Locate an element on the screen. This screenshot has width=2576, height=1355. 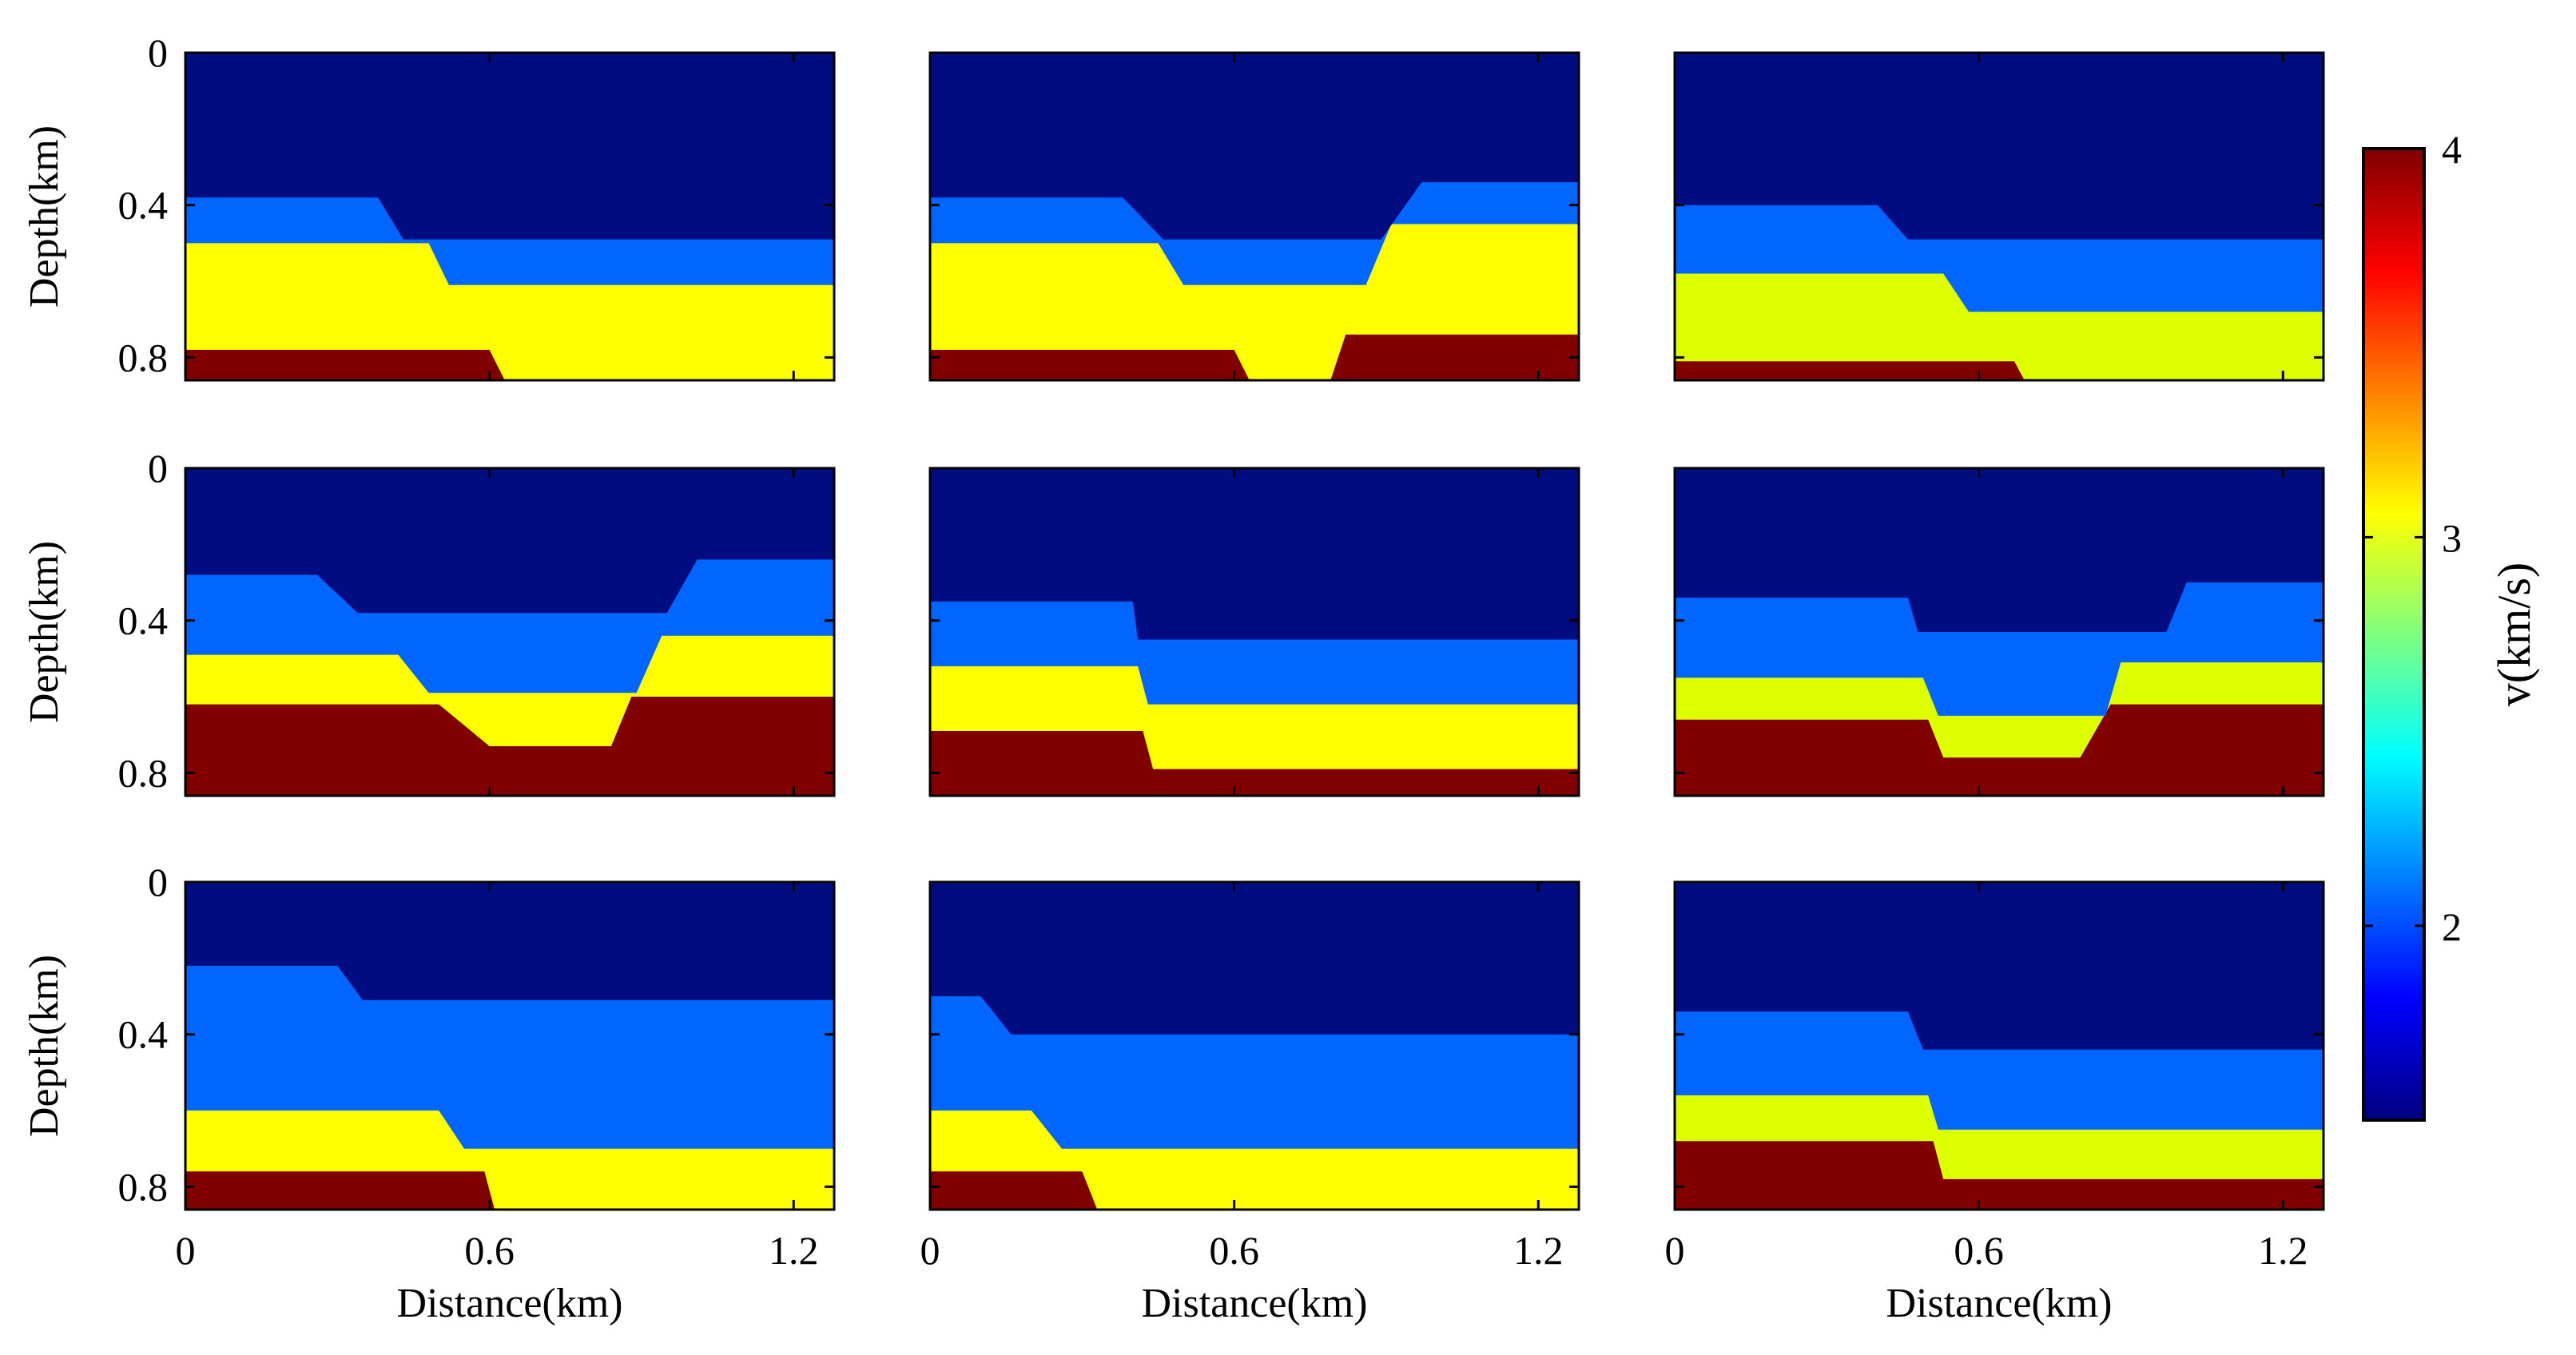
panel-r2c3 is located at coordinates (1999, 632).